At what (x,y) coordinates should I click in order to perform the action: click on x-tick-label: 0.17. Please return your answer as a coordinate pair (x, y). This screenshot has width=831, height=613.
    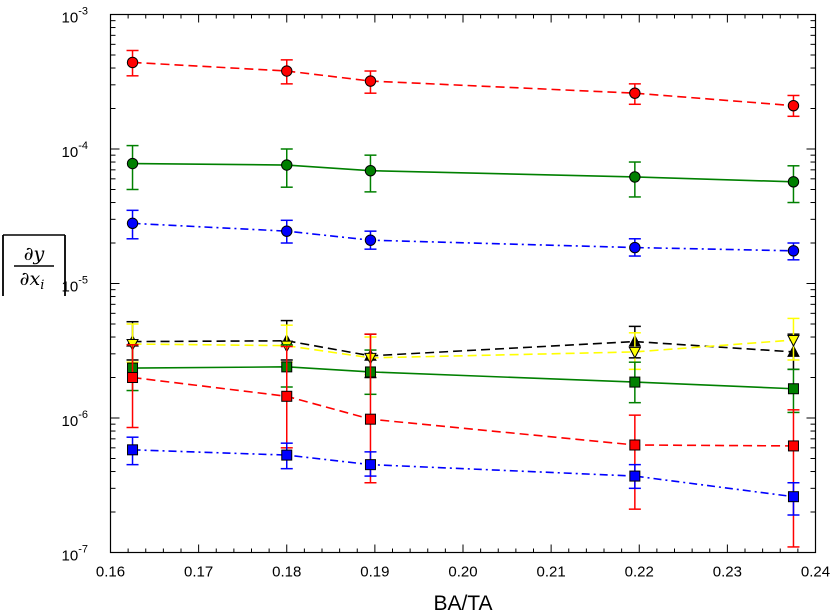
    Looking at the image, I should click on (198, 572).